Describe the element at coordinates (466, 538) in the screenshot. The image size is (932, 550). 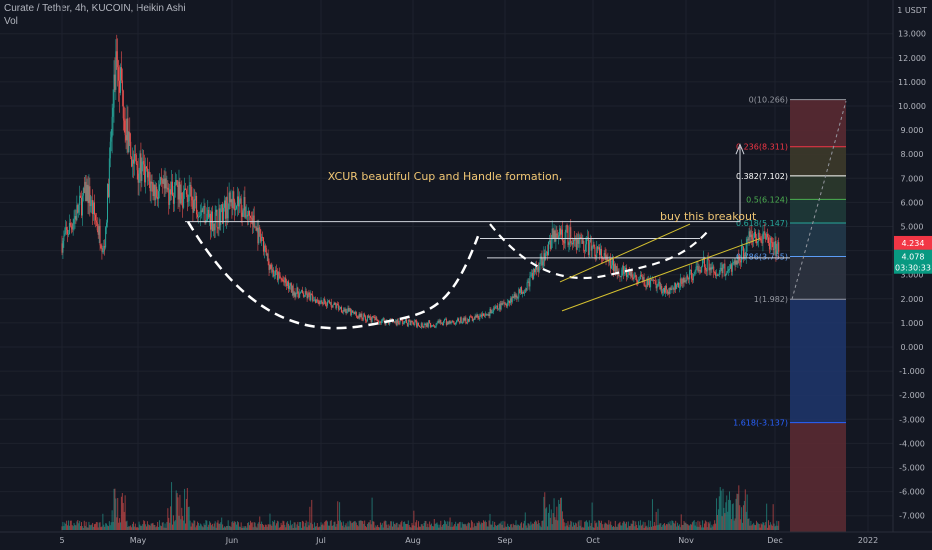
I see `time-axis: 5 May Jun Jul Aug Sep Oct Nov Dec 2022` at that location.